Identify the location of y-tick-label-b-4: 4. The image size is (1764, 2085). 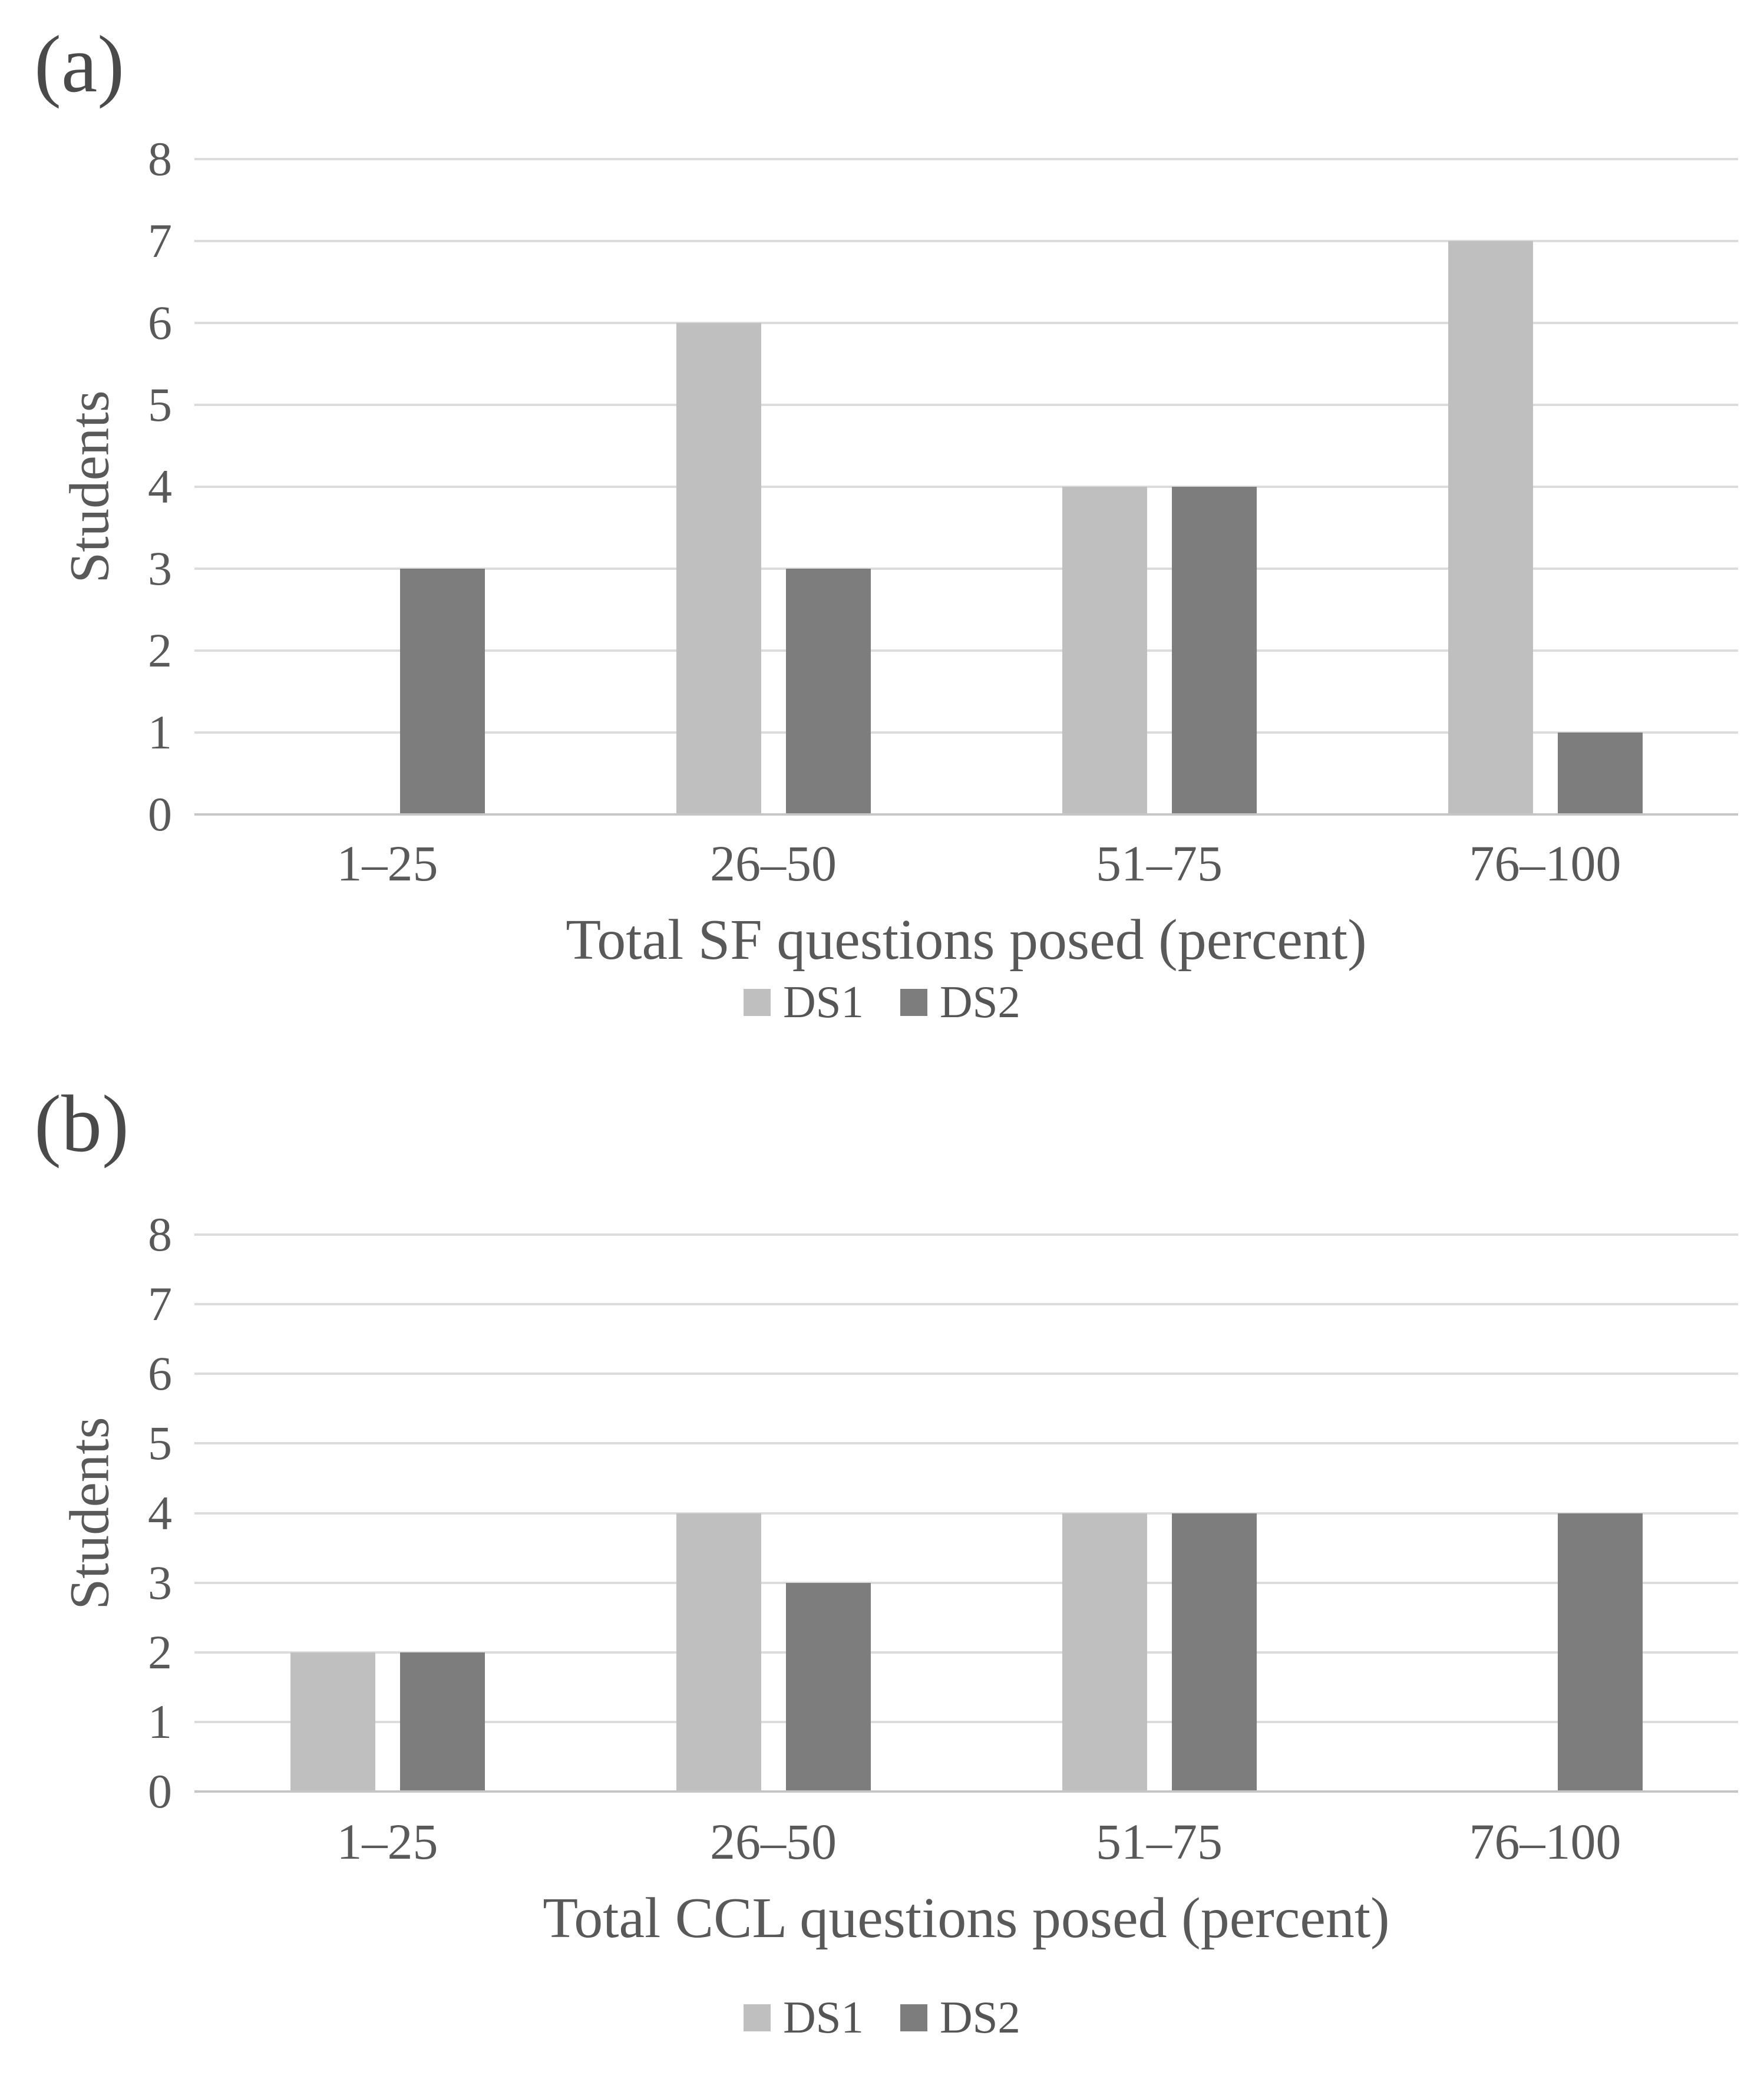
(160, 1513).